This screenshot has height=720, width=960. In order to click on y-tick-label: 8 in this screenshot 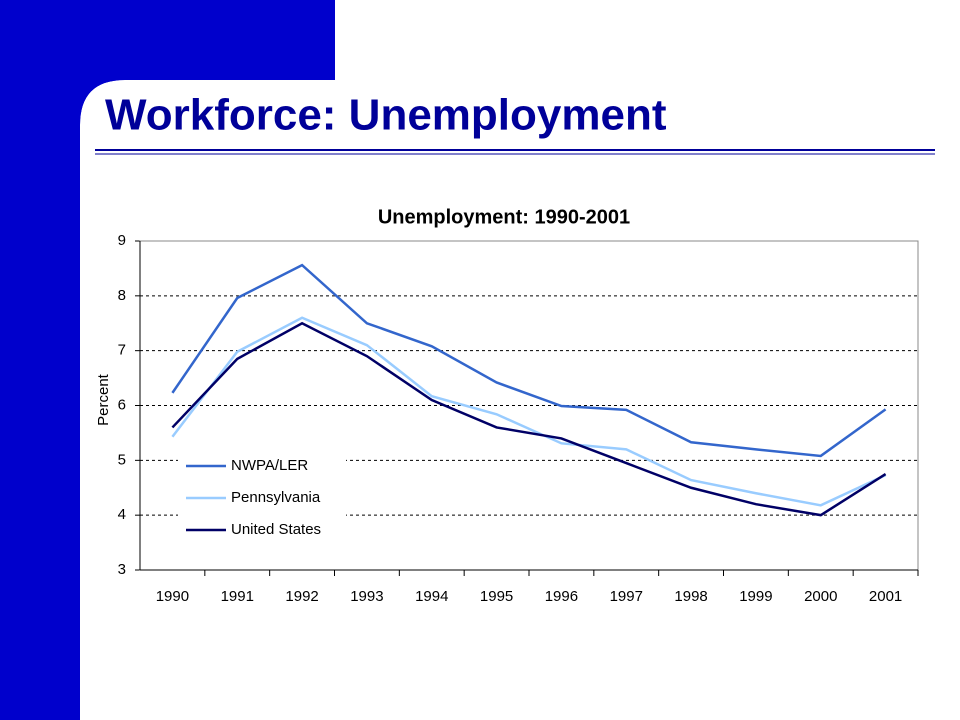, I will do `click(122, 295)`.